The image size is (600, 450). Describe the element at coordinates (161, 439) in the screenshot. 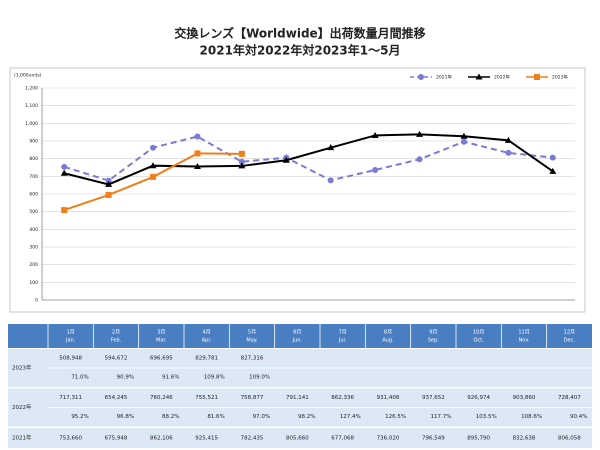

I see `cell-units: 862,106` at that location.